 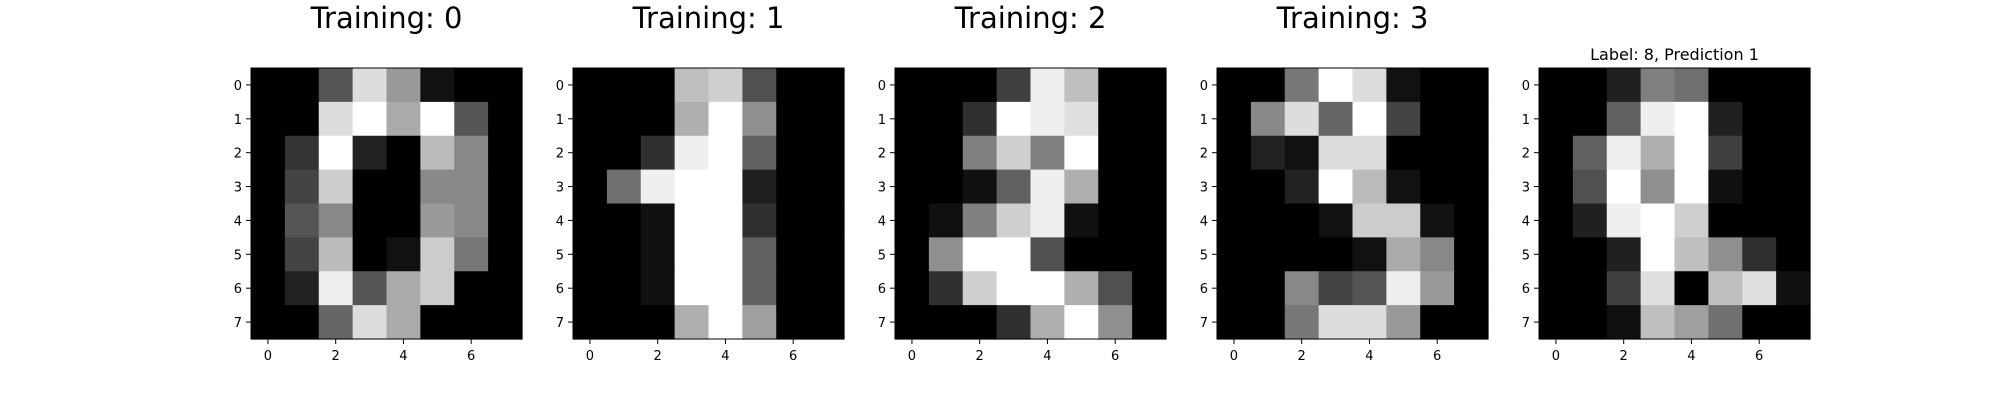 I want to click on x-tick-label: 6, so click(x=793, y=356).